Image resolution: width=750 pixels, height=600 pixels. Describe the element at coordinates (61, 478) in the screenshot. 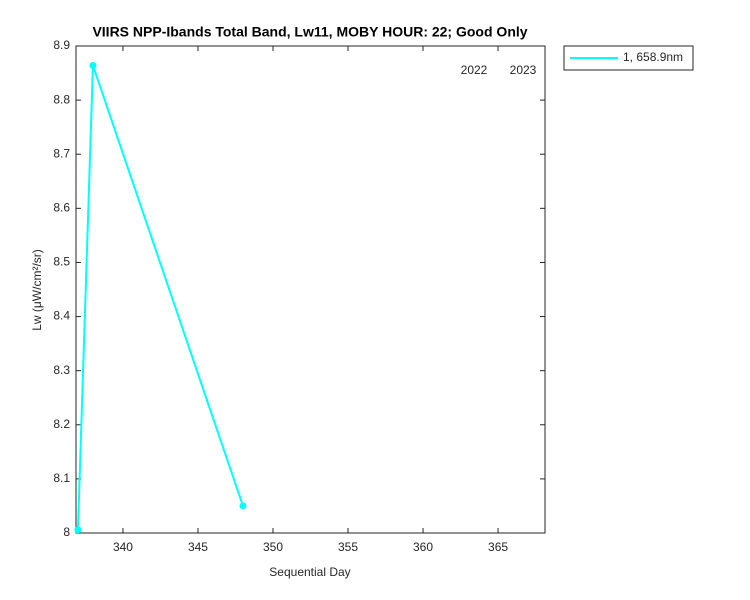

I see `y-tick-label: 8.1` at that location.